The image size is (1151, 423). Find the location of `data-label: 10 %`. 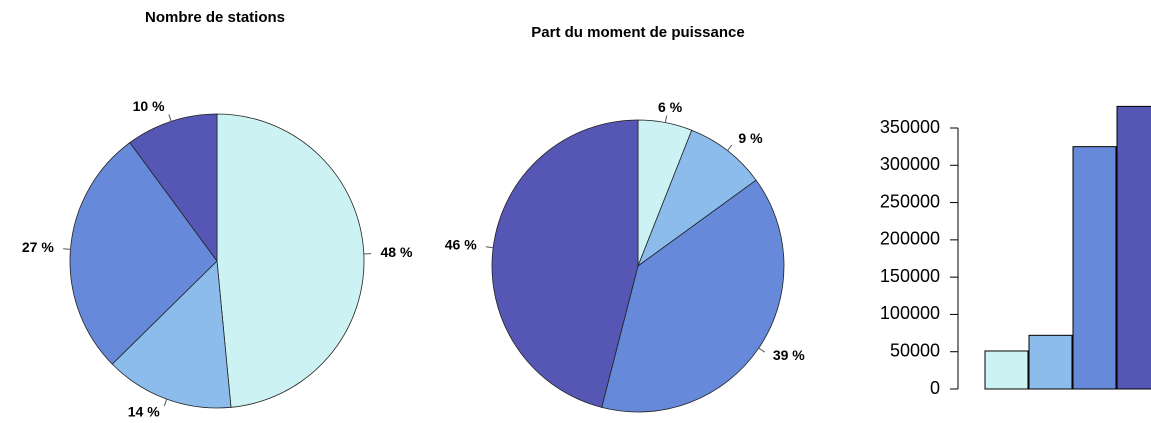

data-label: 10 % is located at coordinates (149, 106).